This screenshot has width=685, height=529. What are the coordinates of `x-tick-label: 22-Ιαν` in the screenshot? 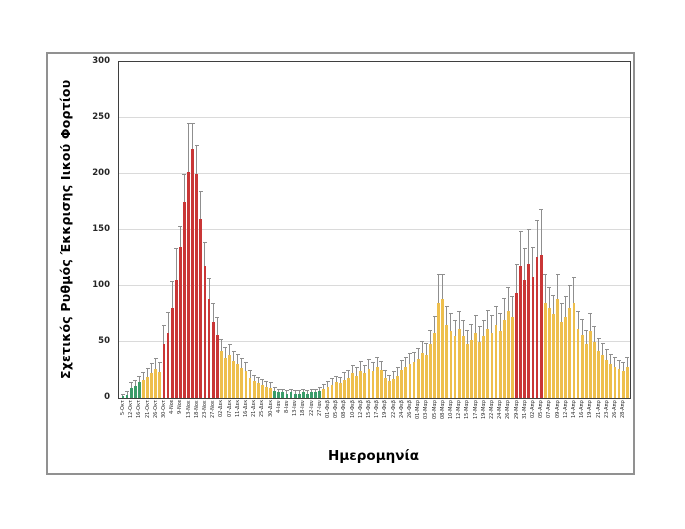 It's located at (311, 408).